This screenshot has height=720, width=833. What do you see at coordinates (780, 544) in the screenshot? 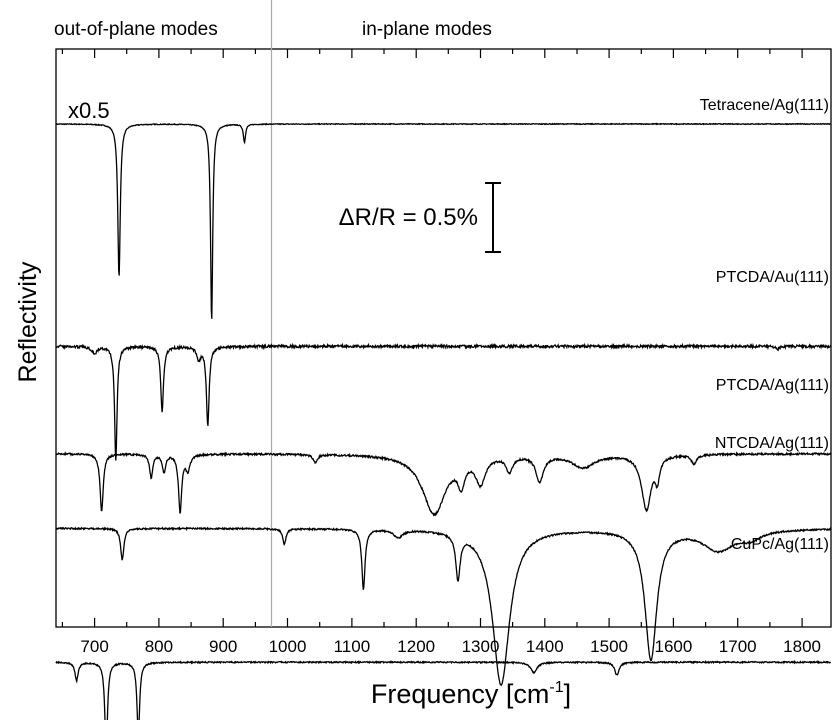
I see `series-label: CuPc/Ag(111)` at bounding box center [780, 544].